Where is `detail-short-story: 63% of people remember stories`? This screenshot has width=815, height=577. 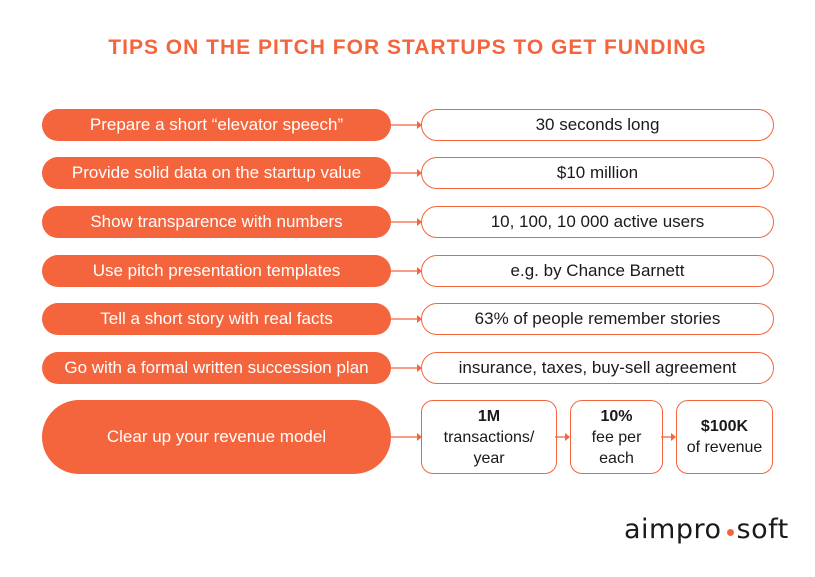
detail-short-story: 63% of people remember stories is located at coordinates (597, 319).